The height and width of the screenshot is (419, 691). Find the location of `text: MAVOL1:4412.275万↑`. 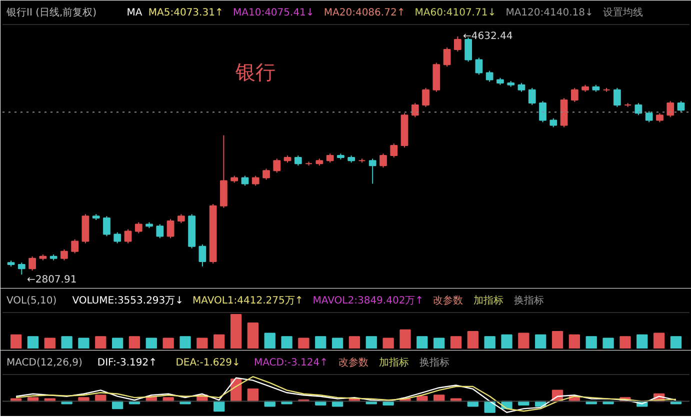

text: MAVOL1:4412.275万↑ is located at coordinates (248, 301).